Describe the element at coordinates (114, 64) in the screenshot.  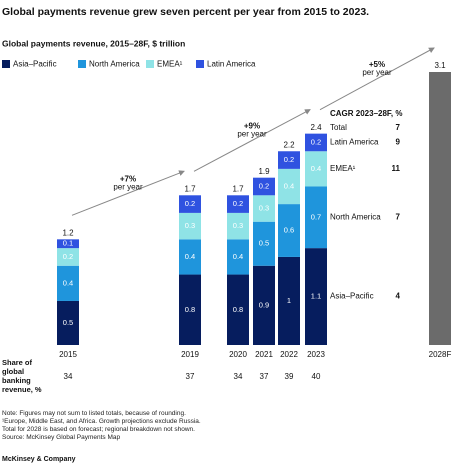
I see `legend-label: North America` at that location.